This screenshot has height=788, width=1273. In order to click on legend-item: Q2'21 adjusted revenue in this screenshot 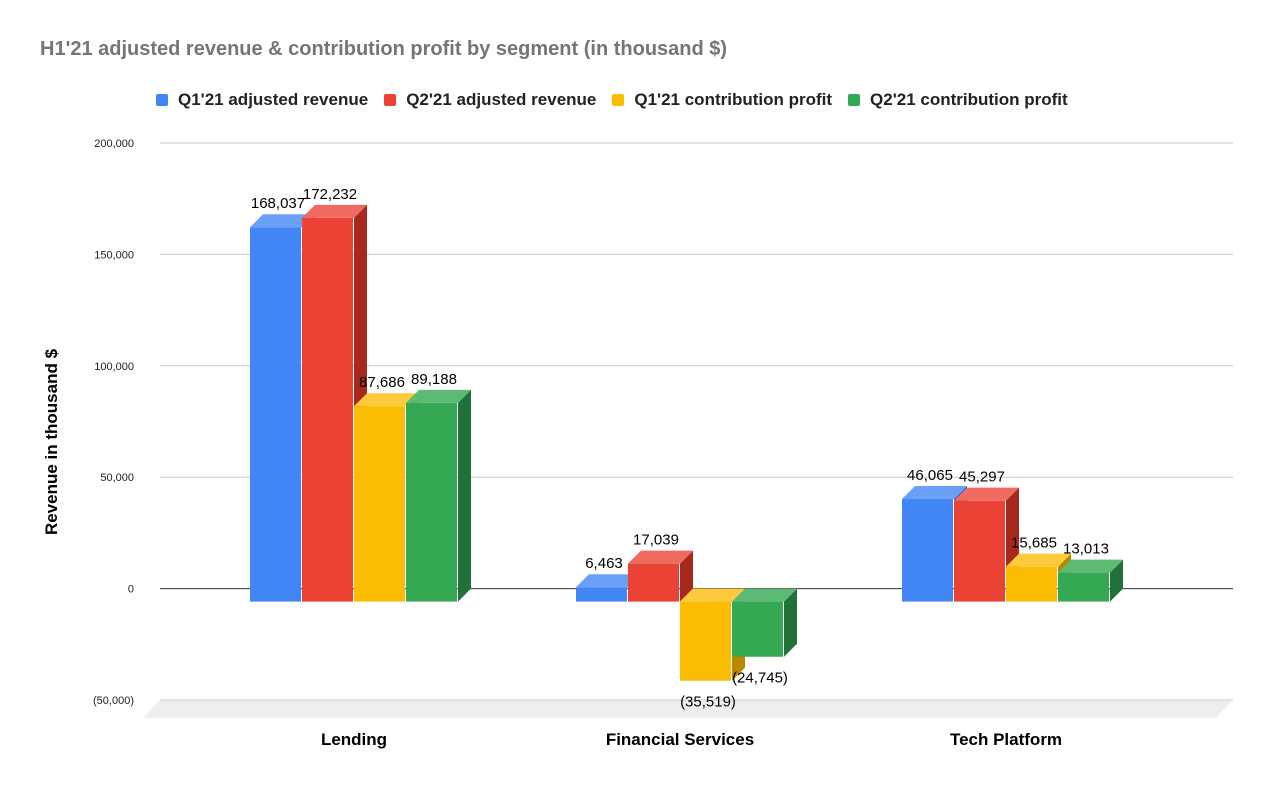, I will do `click(490, 100)`.